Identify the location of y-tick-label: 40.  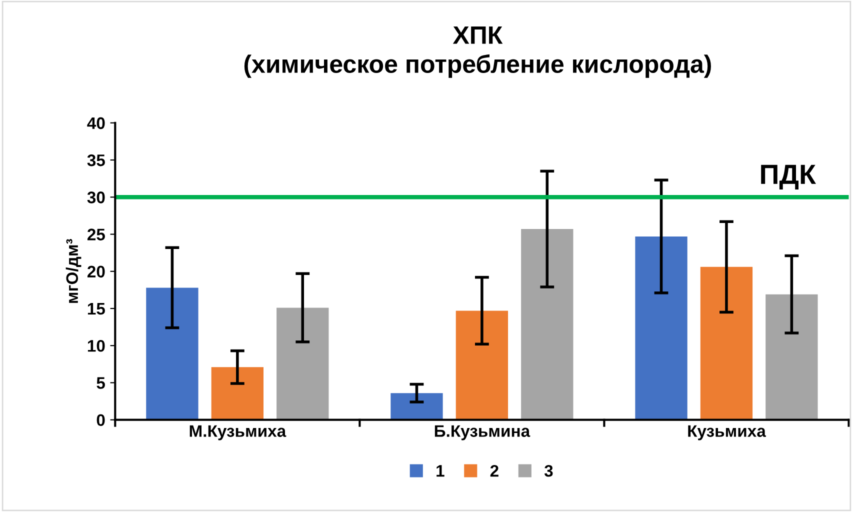
(96, 123).